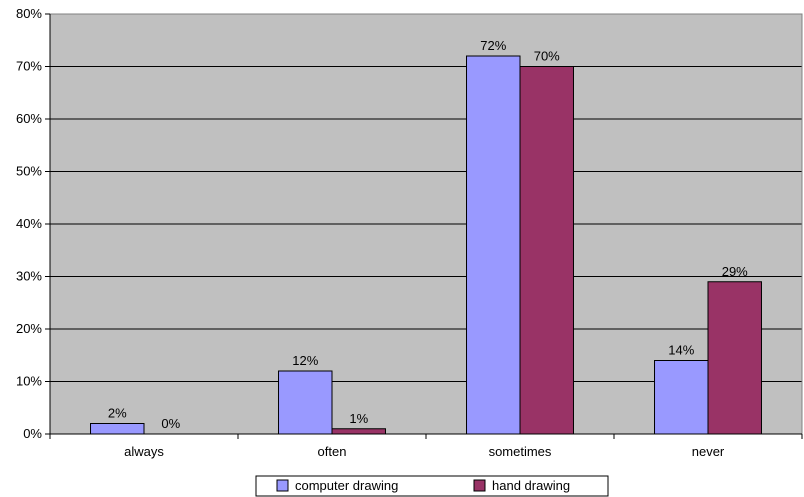  I want to click on x-axis-ticks: always often sometimes never, so click(426, 446).